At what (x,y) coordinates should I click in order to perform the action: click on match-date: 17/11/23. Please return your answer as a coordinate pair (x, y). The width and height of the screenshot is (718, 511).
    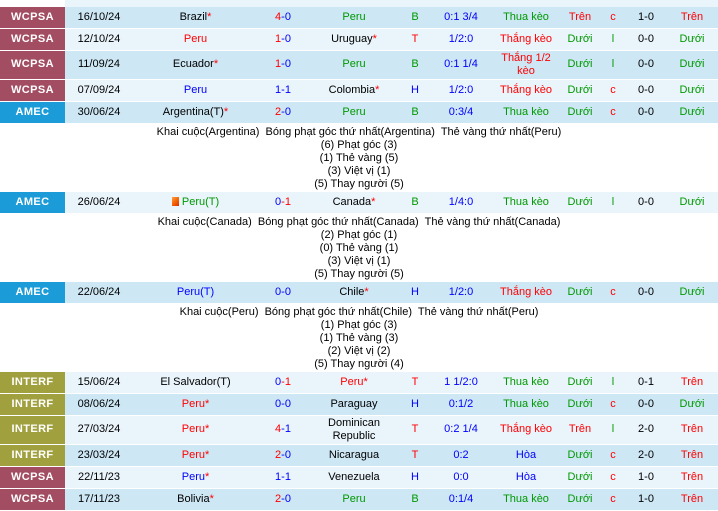
    Looking at the image, I should click on (98, 498).